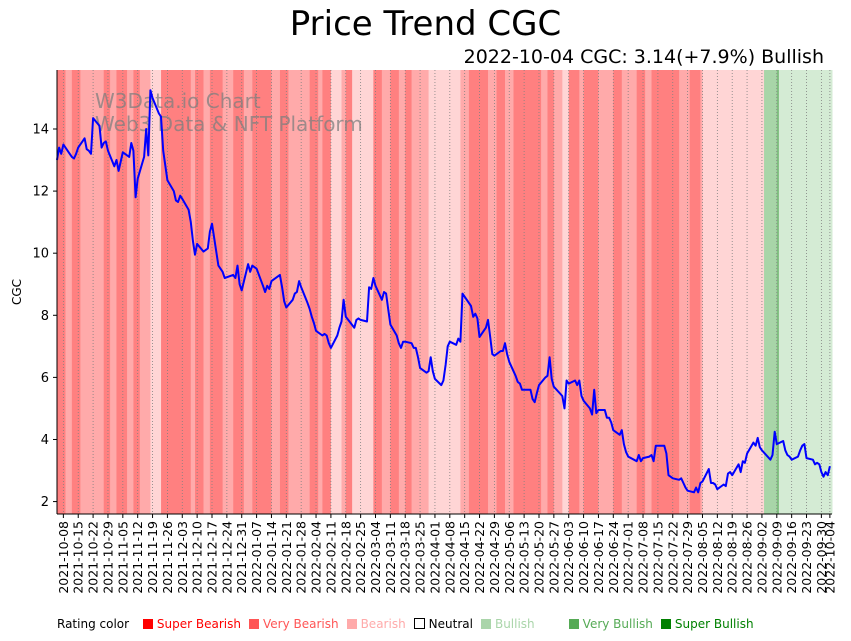  I want to click on legend-item-label: Very Bearish, so click(300, 624).